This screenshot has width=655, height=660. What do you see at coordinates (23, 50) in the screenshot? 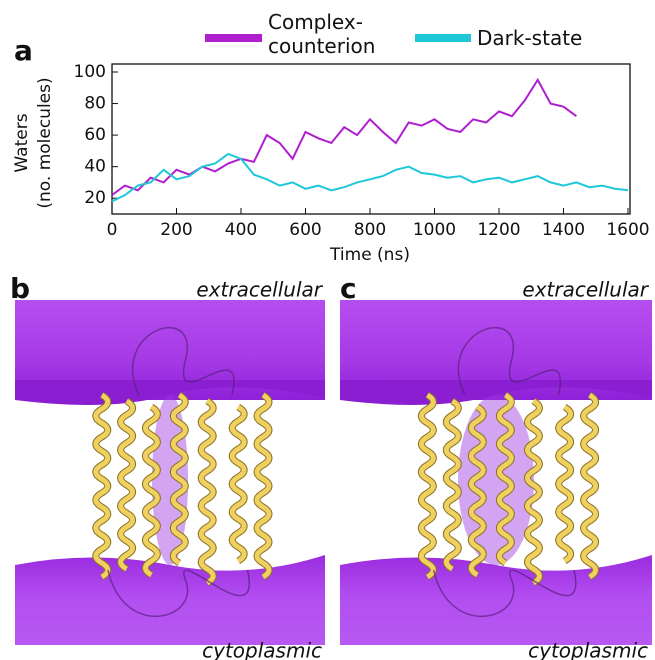
I see `panel-label: a` at bounding box center [23, 50].